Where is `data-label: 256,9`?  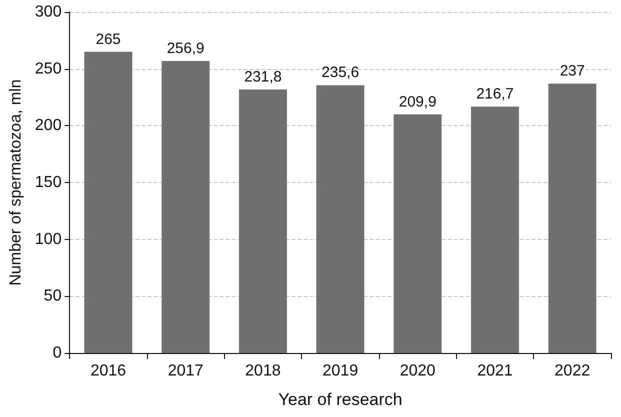 data-label: 256,9 is located at coordinates (185, 48).